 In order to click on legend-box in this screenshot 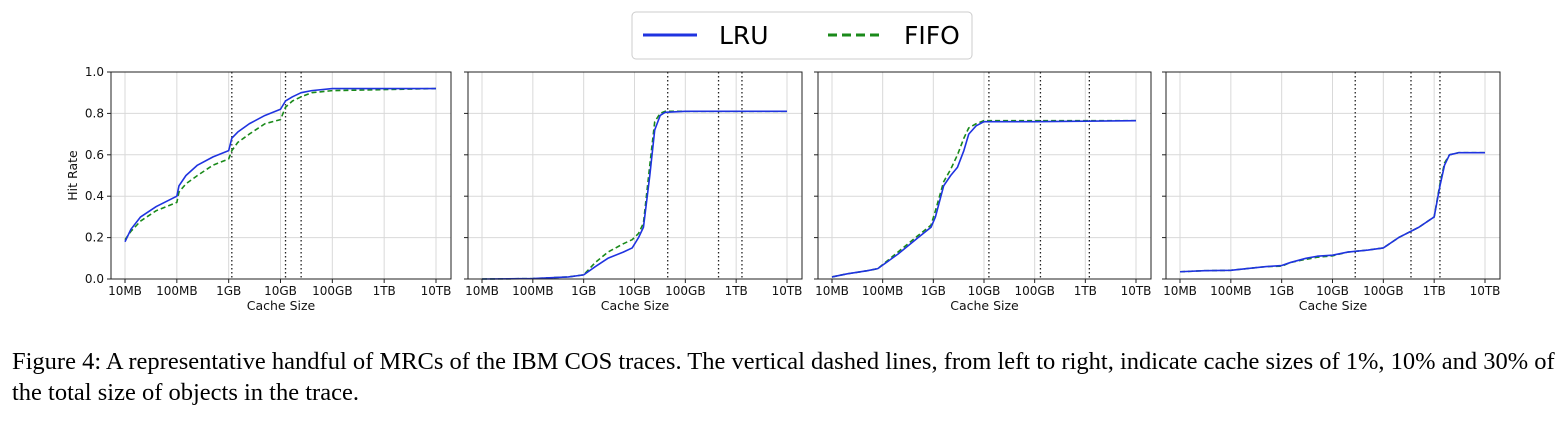, I will do `click(802, 35)`.